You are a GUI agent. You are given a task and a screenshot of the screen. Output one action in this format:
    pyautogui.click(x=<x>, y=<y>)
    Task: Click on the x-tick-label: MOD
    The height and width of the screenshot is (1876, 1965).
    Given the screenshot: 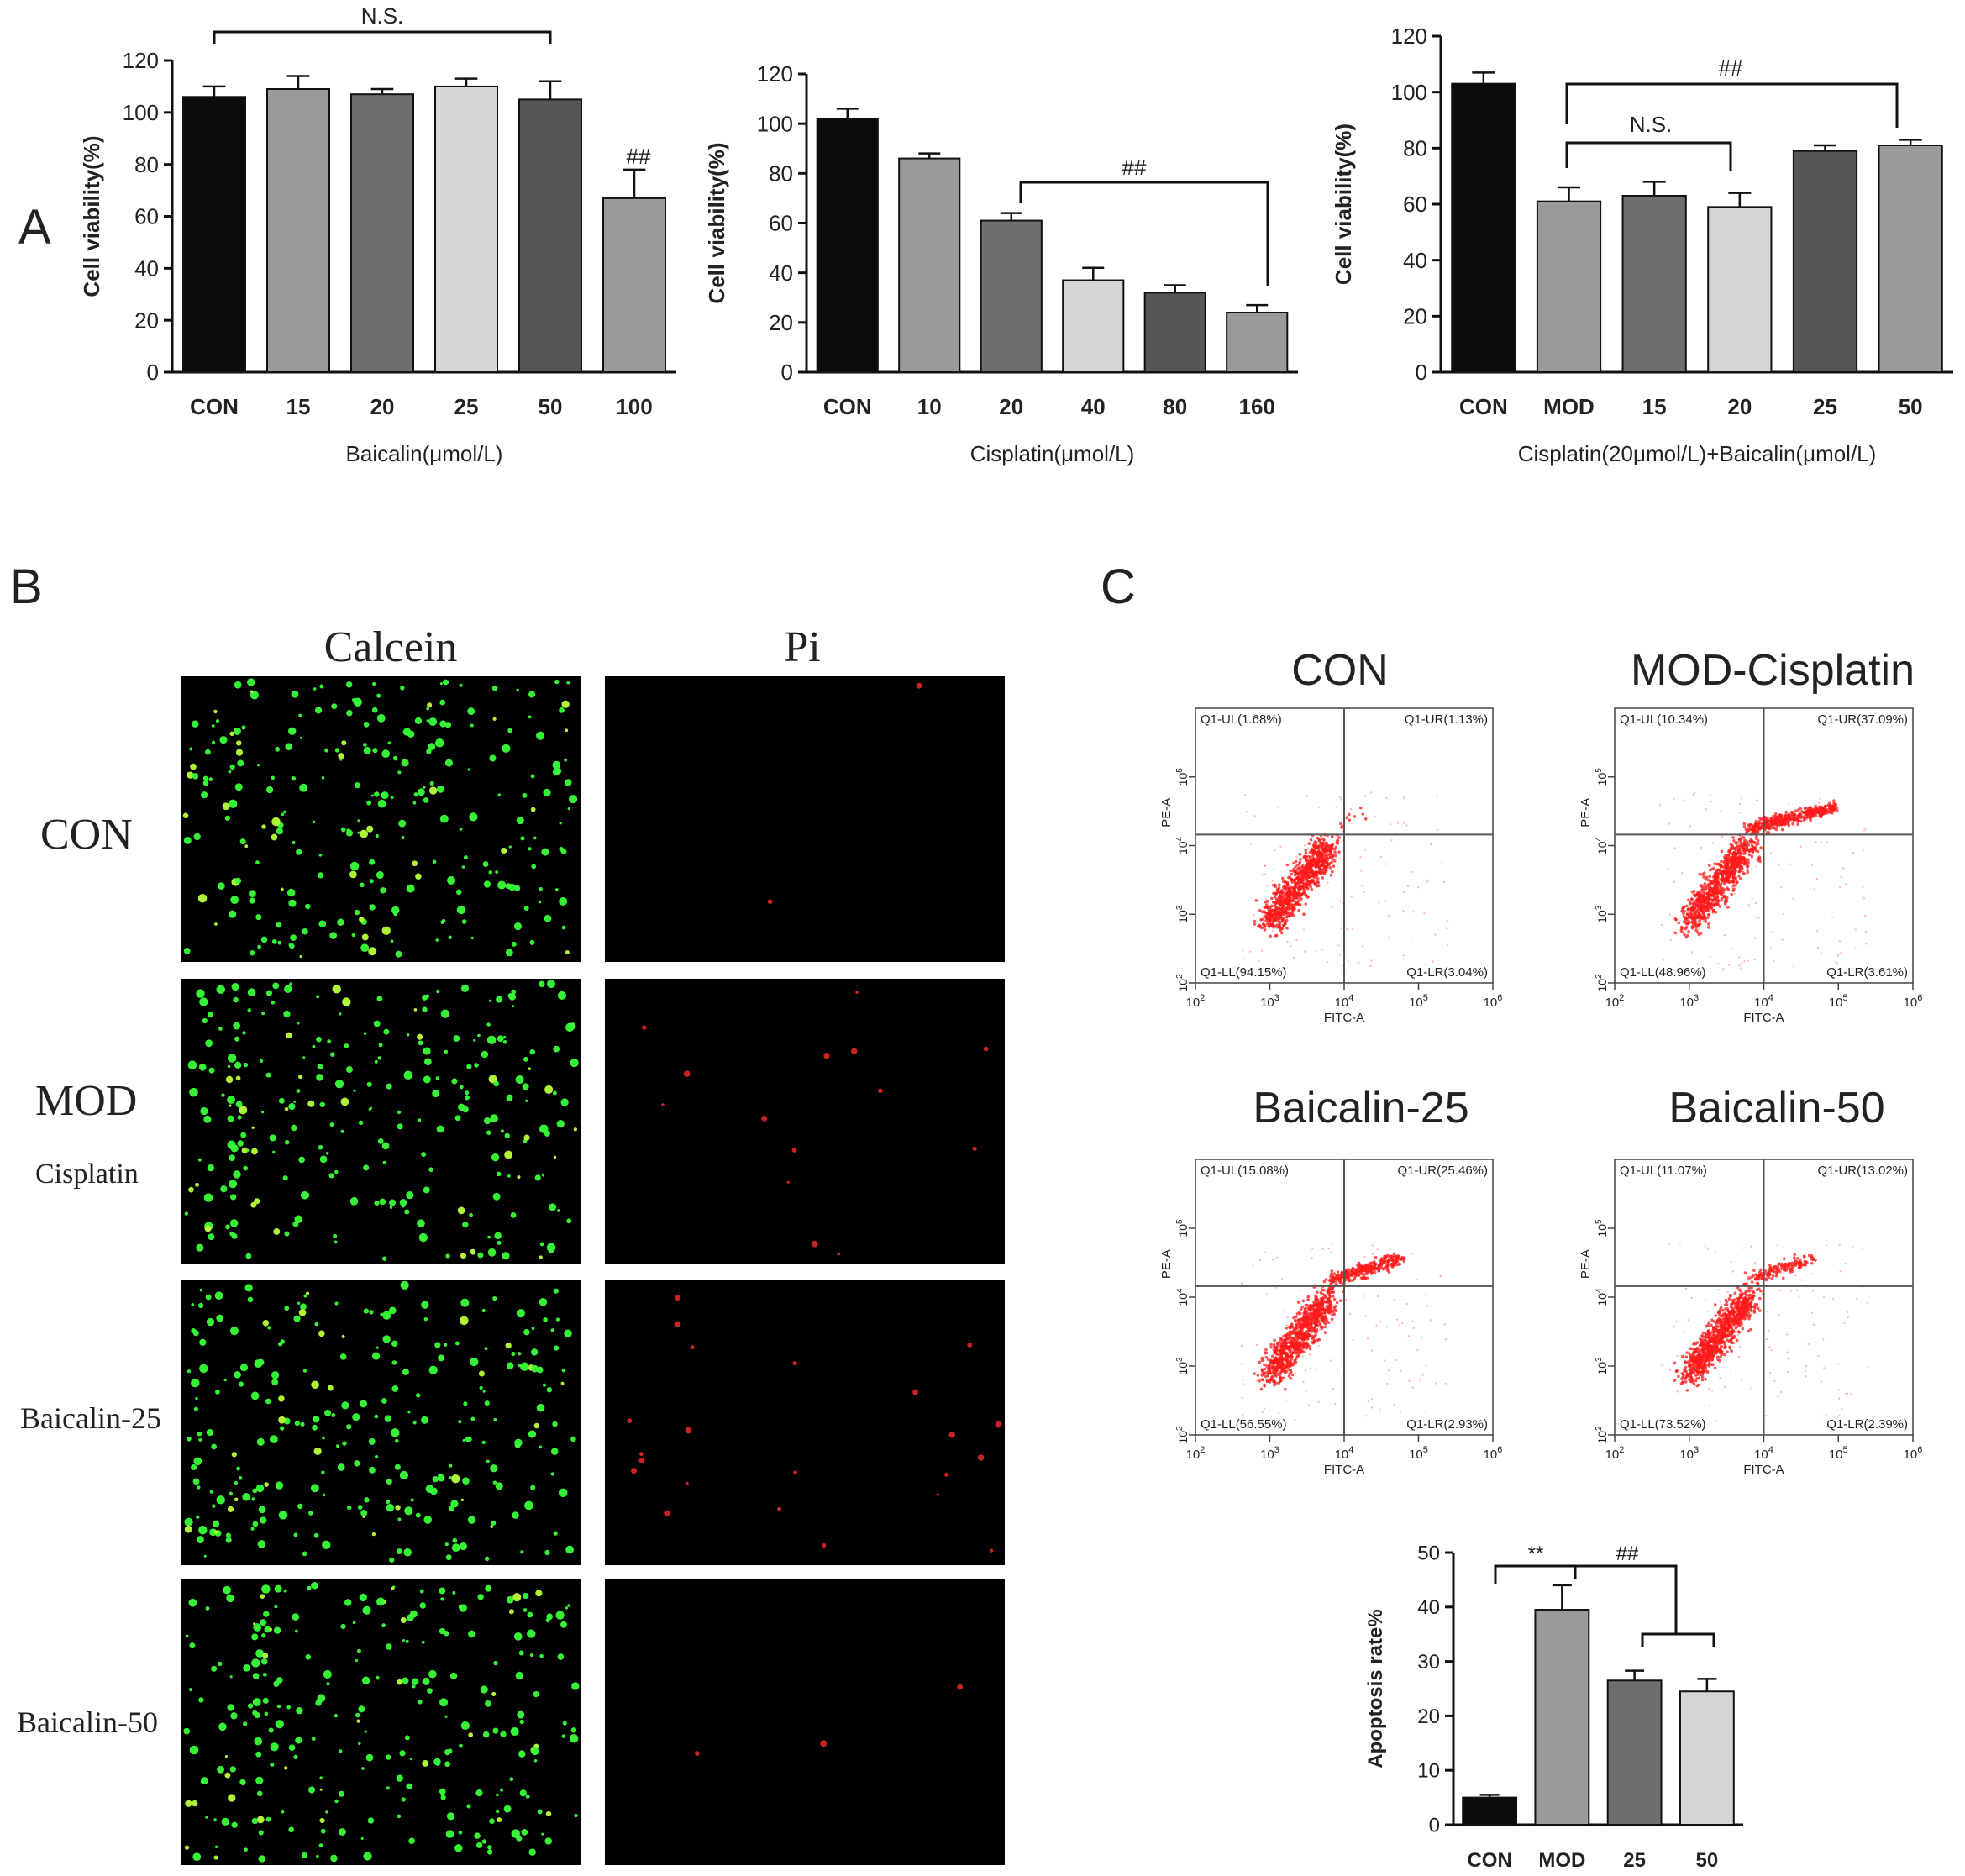 What is the action you would take?
    pyautogui.click(x=1561, y=1860)
    